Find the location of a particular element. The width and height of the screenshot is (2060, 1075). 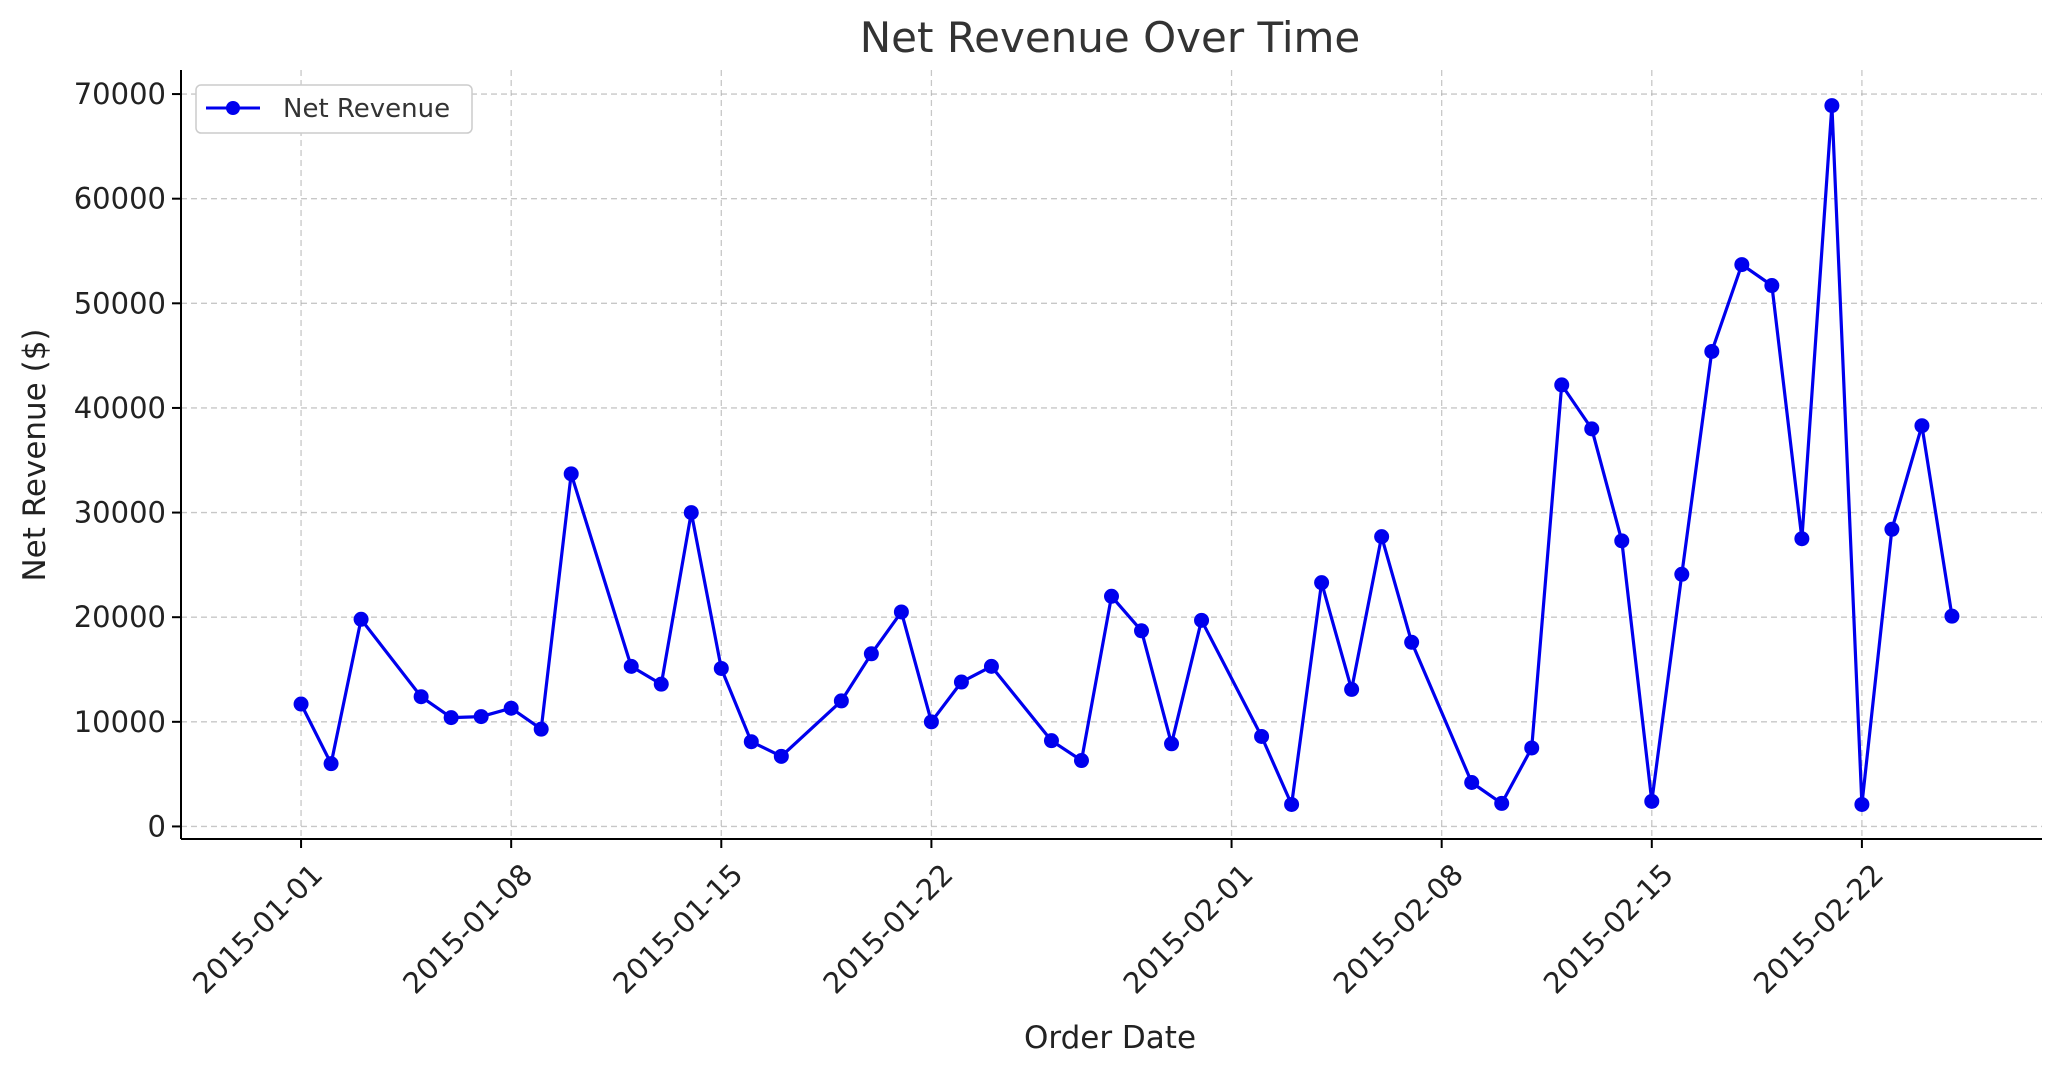

legend-marker-sample is located at coordinates (233, 108).